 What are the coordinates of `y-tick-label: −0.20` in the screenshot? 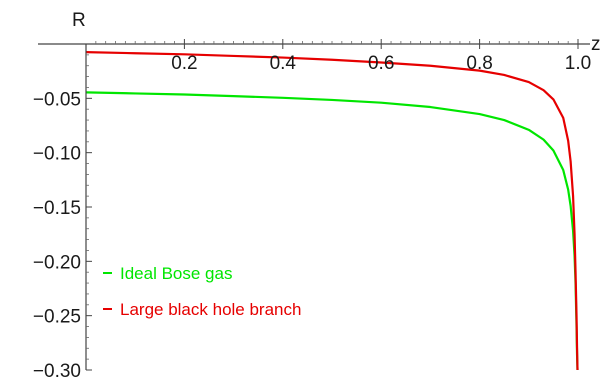 It's located at (57, 262).